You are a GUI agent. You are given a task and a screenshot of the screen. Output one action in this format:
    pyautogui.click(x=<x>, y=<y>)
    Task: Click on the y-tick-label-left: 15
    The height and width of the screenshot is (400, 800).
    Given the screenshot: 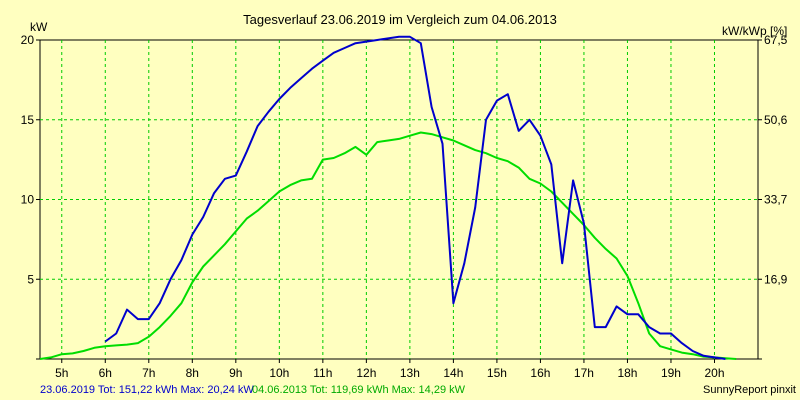 What is the action you would take?
    pyautogui.click(x=28, y=120)
    